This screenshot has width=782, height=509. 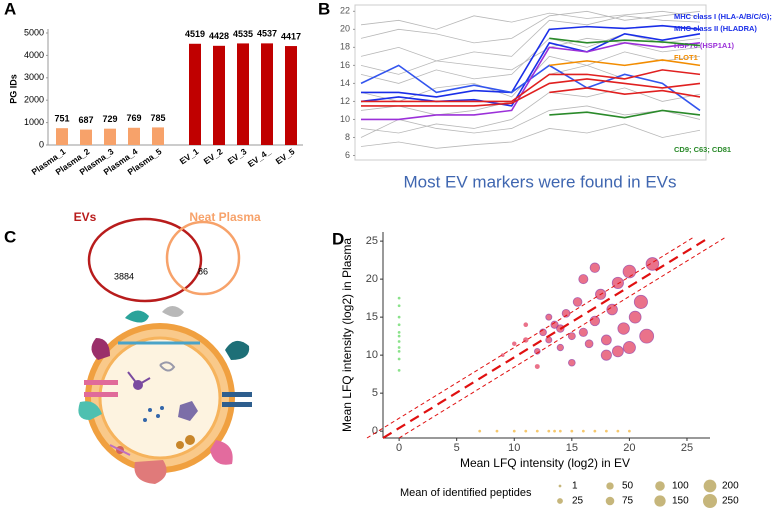 What do you see at coordinates (189, 156) in the screenshot?
I see `x-tick-label: EV_1` at bounding box center [189, 156].